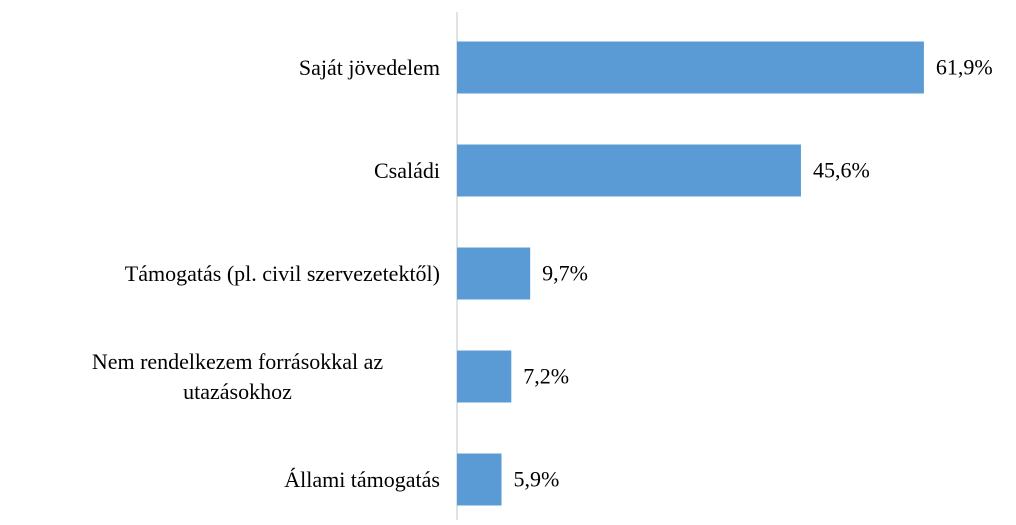  What do you see at coordinates (546, 376) in the screenshot?
I see `value-label: 7,2%` at bounding box center [546, 376].